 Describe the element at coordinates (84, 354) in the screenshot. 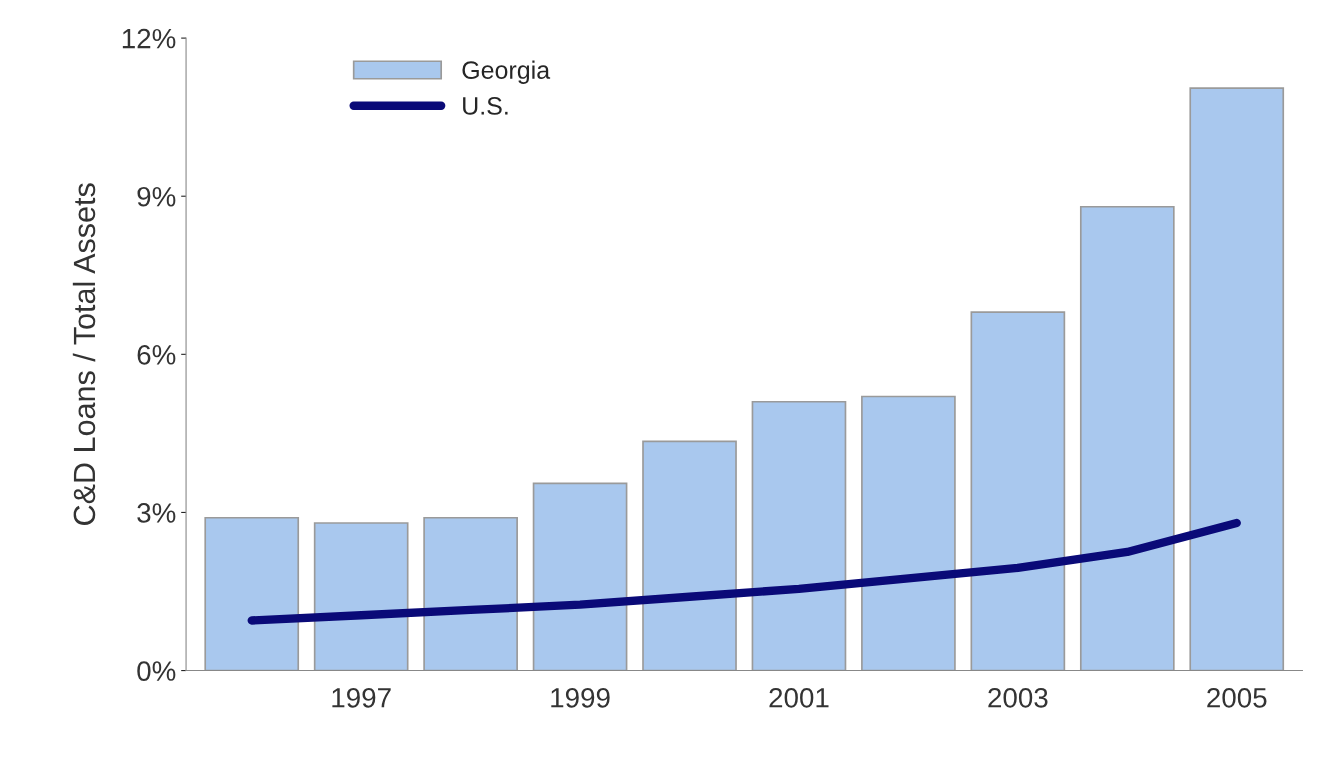

I see `y-axis-title: C&D Loans / Total Assets` at that location.